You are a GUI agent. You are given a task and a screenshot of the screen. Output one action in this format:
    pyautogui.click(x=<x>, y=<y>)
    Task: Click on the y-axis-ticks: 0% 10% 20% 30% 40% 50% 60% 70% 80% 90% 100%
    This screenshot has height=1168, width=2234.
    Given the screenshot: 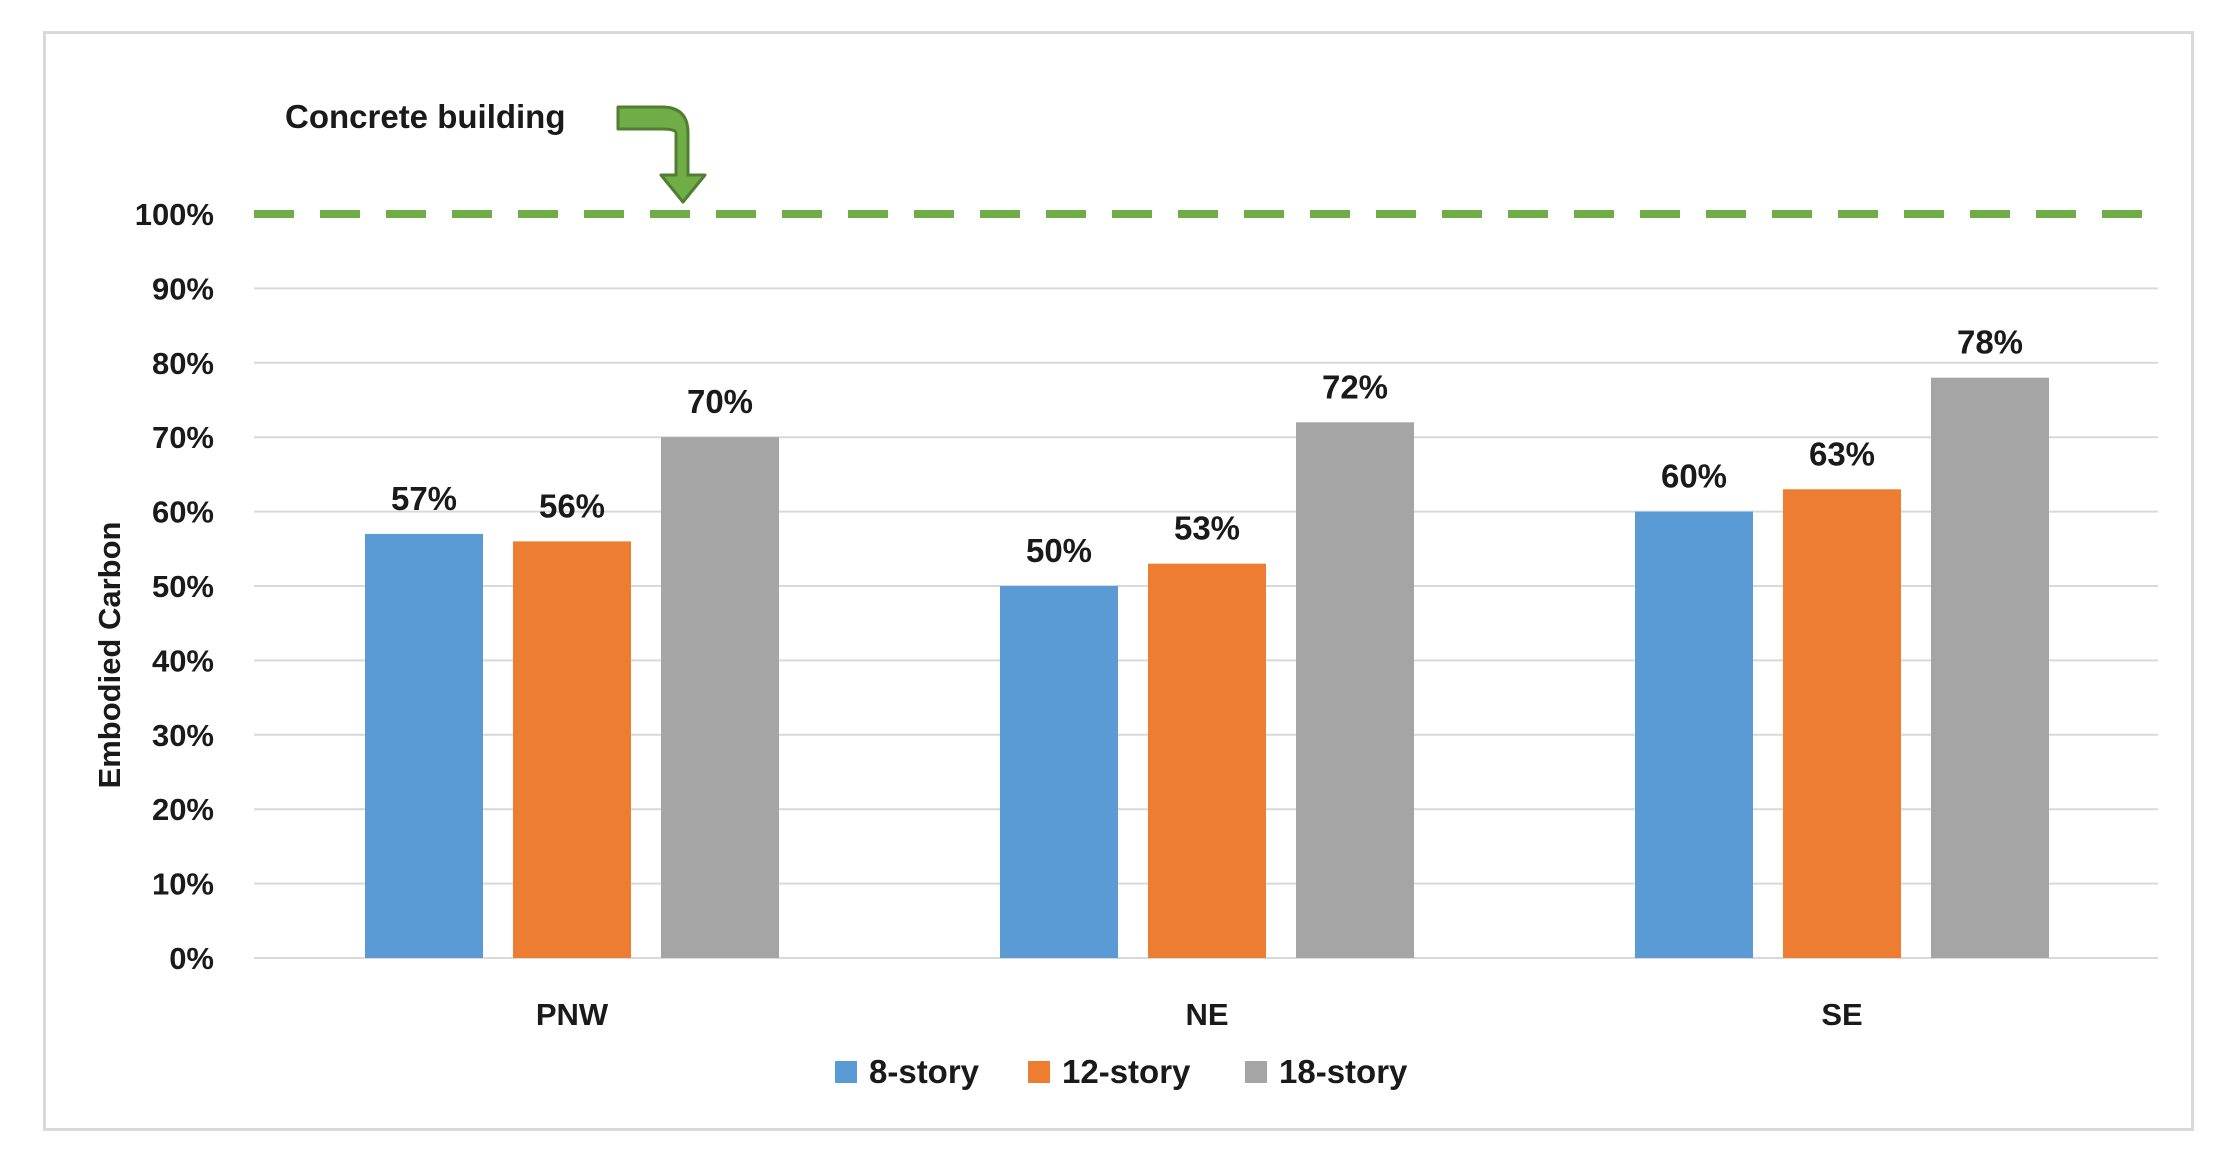 What is the action you would take?
    pyautogui.click(x=174, y=586)
    